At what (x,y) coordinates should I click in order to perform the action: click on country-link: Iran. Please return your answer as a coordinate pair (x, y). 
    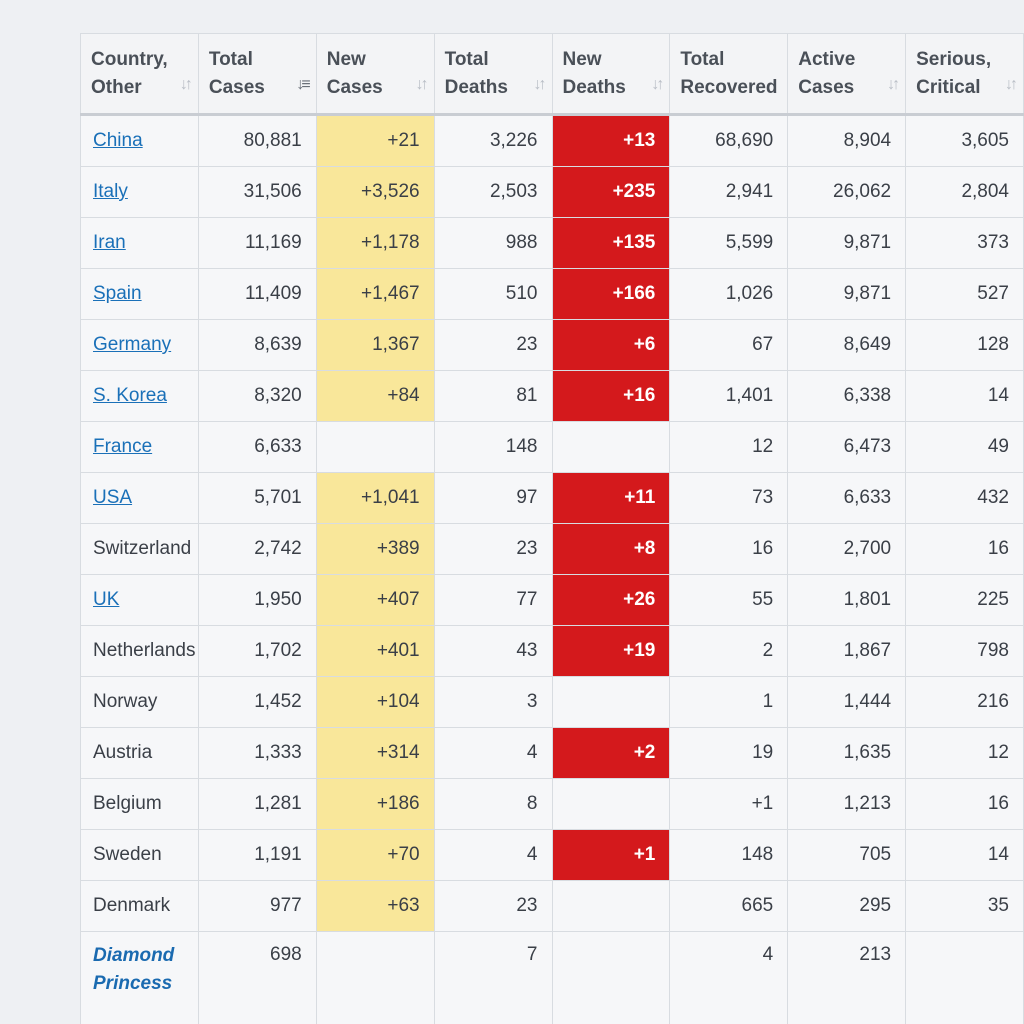
    Looking at the image, I should click on (109, 242).